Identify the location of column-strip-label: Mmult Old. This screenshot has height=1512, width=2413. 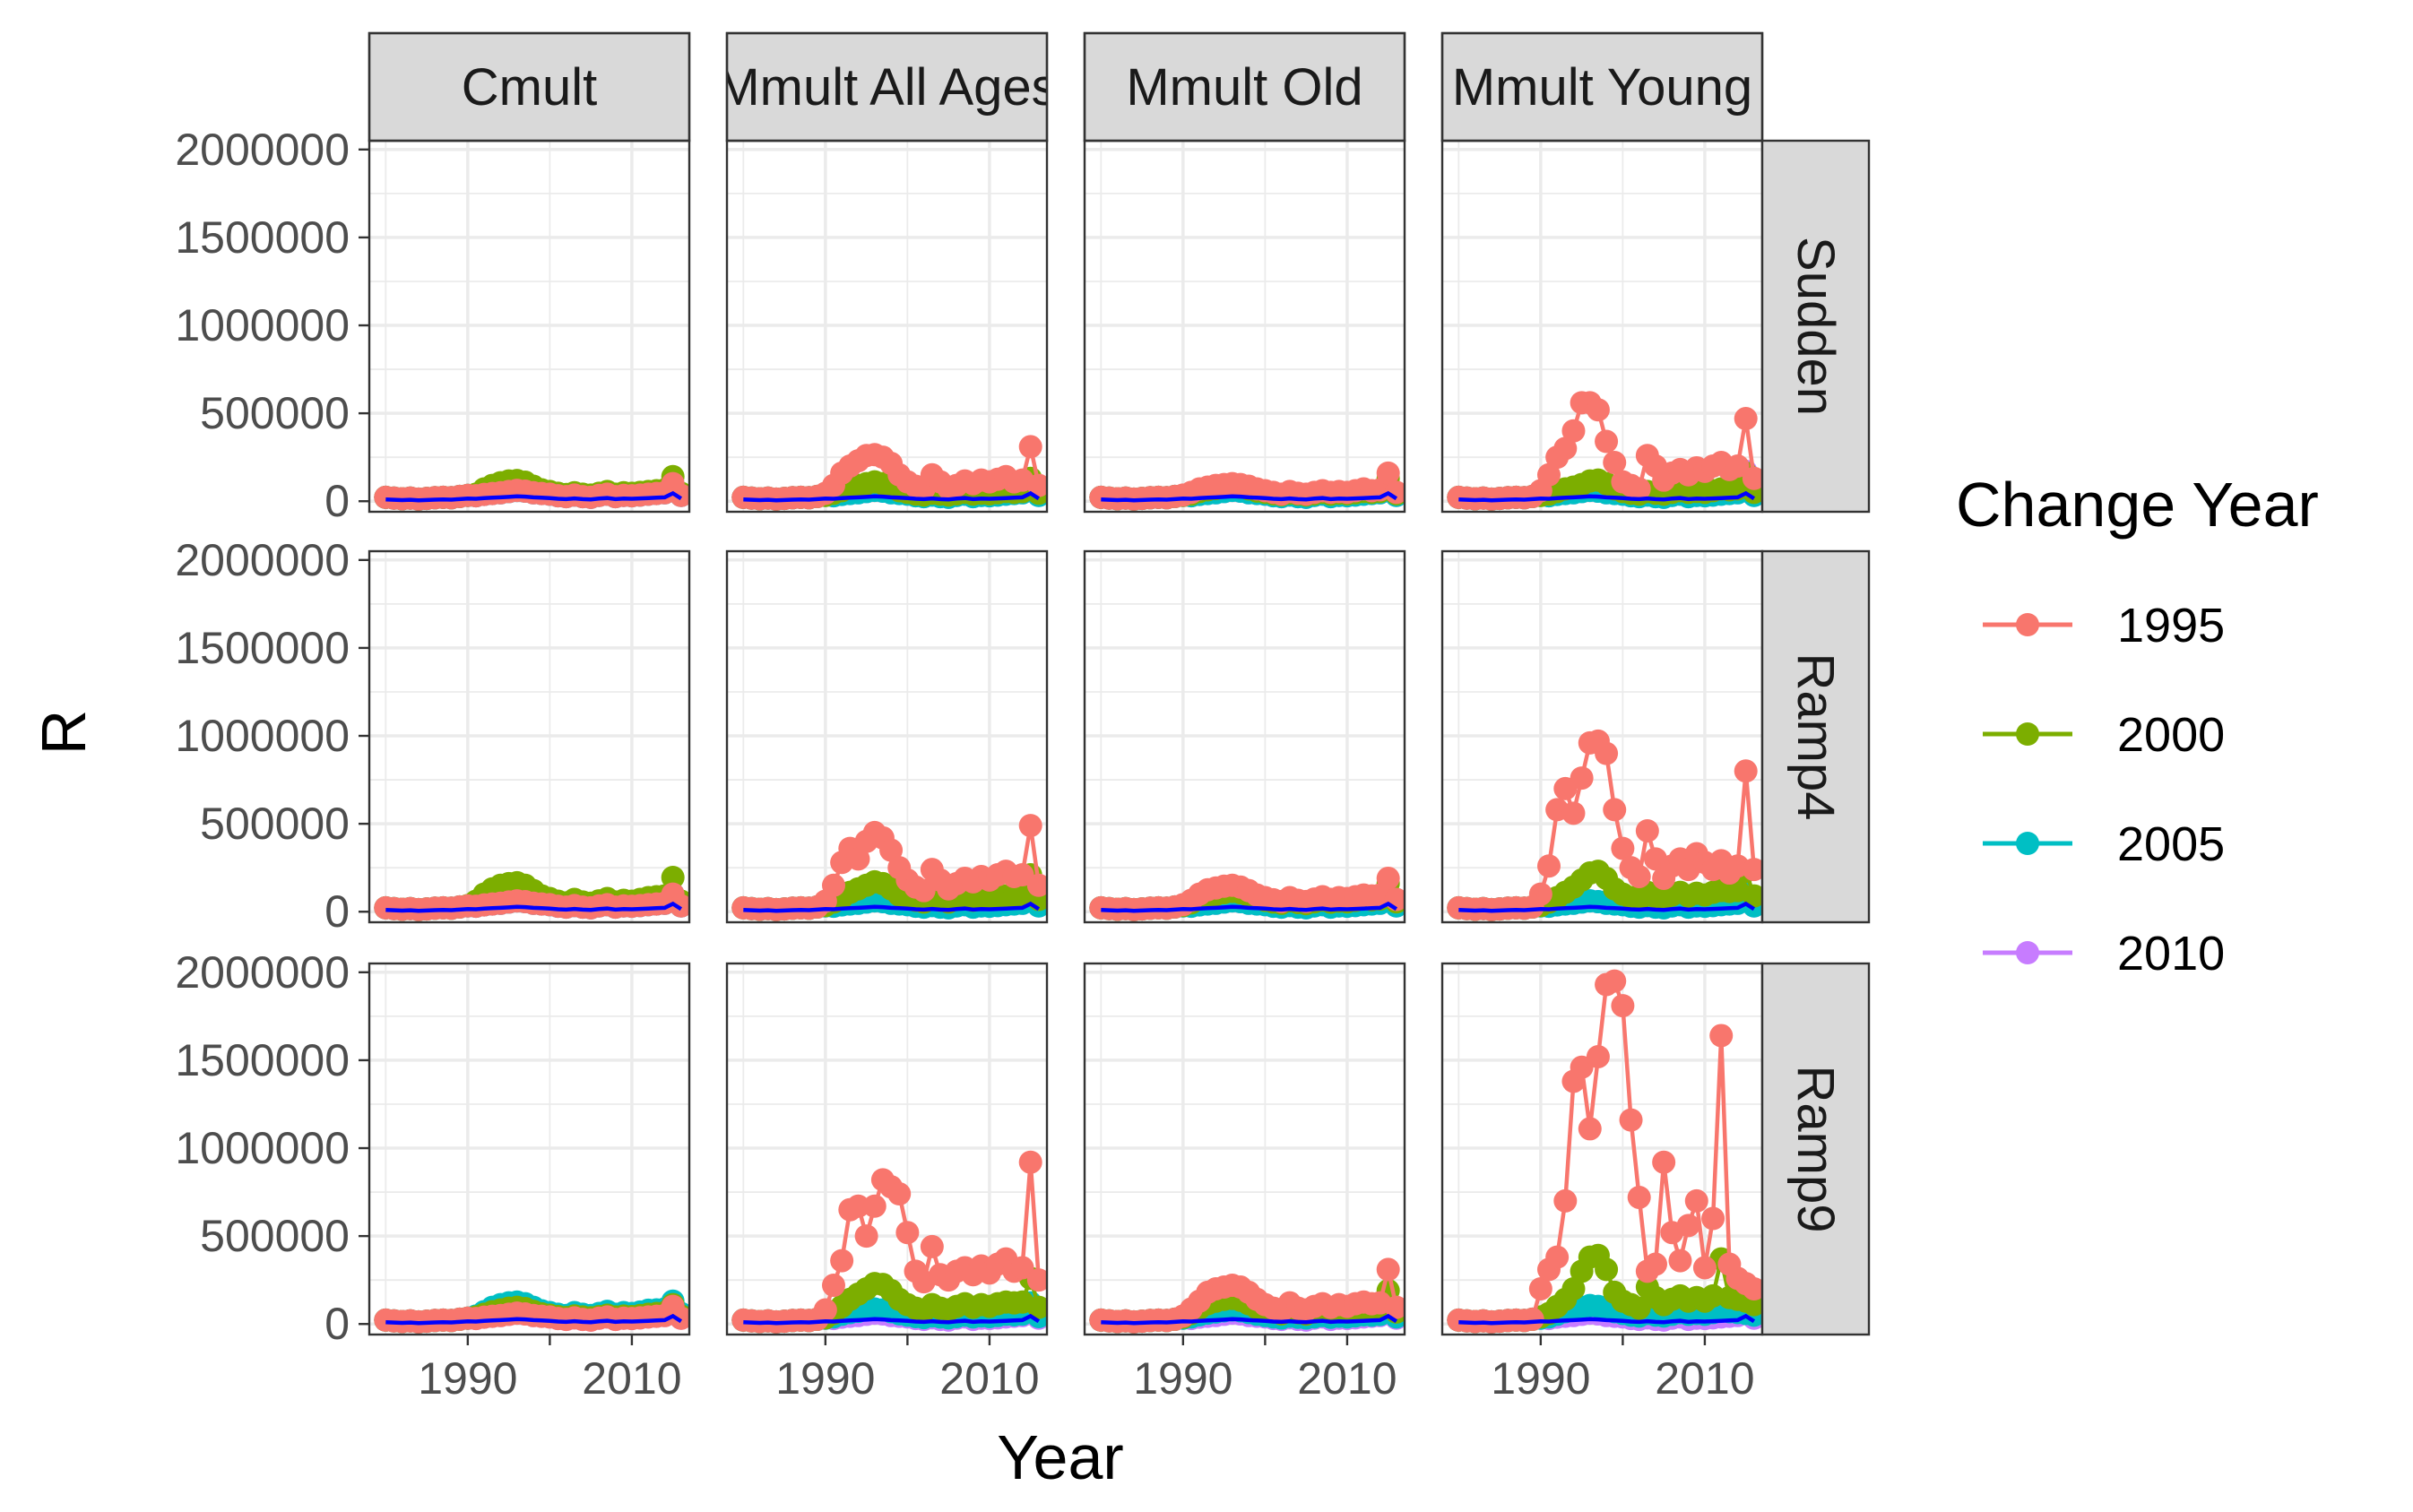
(1244, 87).